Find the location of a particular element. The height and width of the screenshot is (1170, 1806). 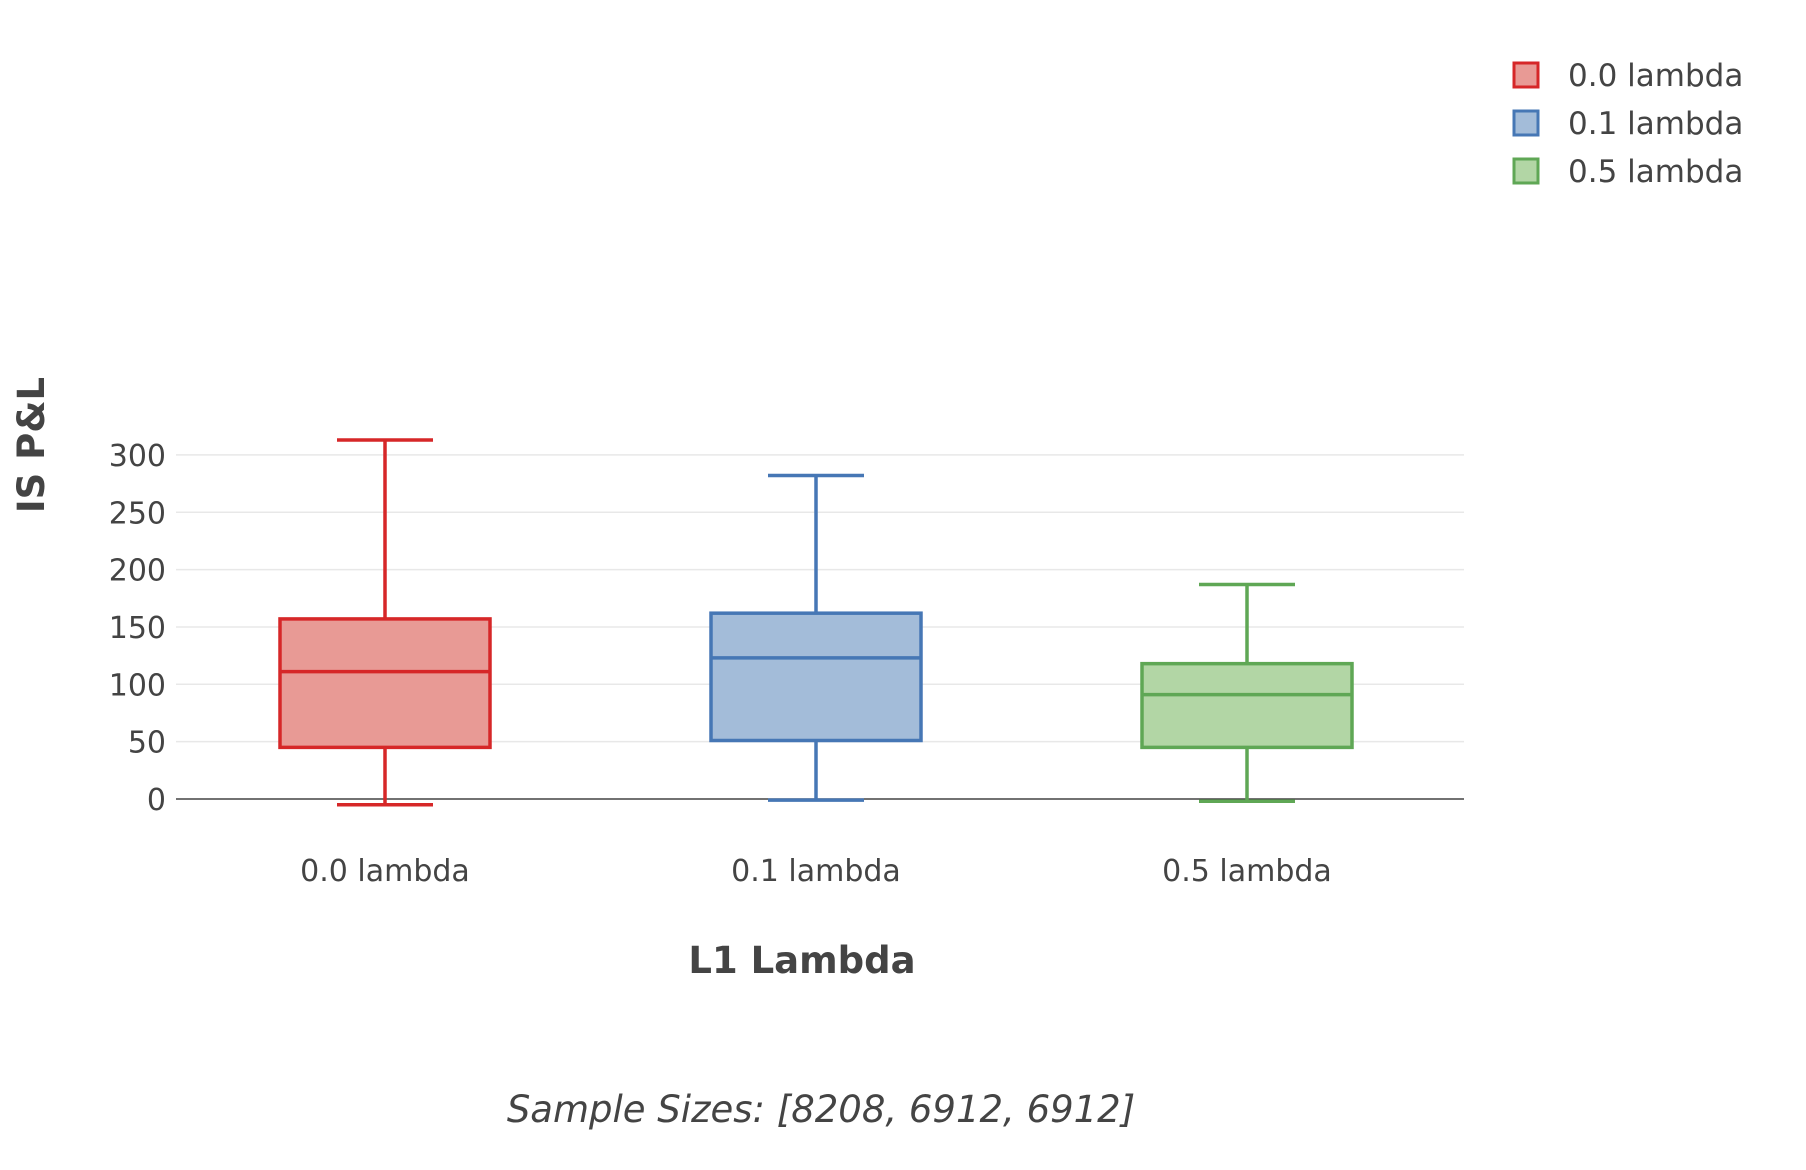

y-tick-label: 50 is located at coordinates (147, 743).